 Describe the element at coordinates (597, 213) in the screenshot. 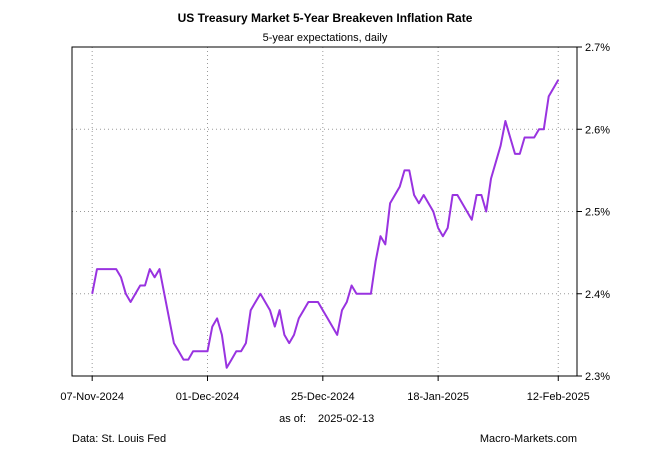

I see `y-tick-label: 2.5%` at that location.